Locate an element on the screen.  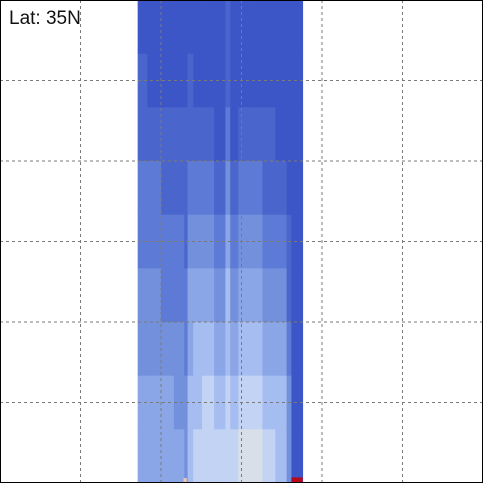
heatmap-hotspot is located at coordinates (297, 480).